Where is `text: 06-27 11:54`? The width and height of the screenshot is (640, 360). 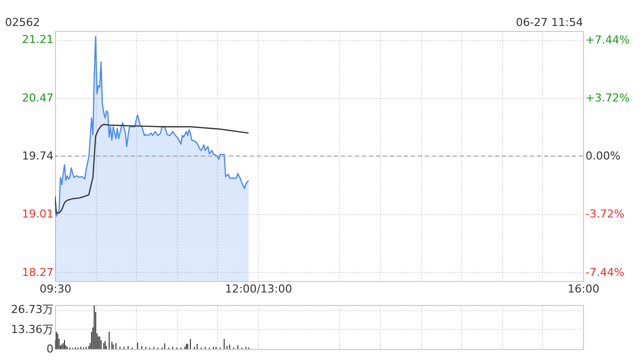
text: 06-27 11:54 is located at coordinates (549, 22).